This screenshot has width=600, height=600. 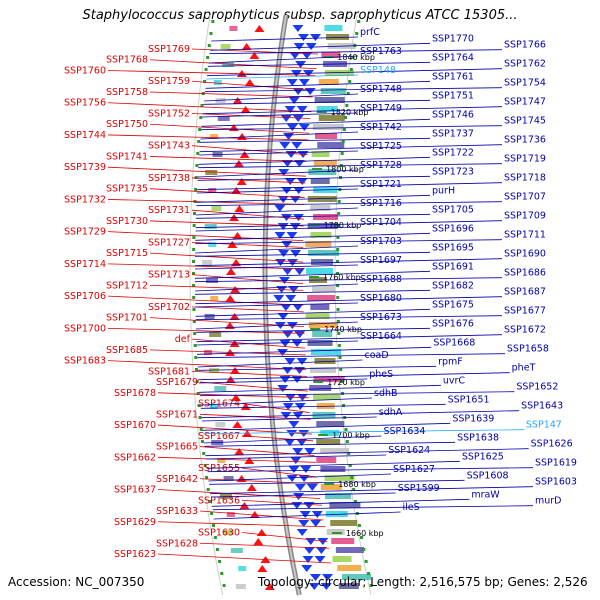 What do you see at coordinates (414, 469) in the screenshot?
I see `right-gene-label: SSP1627` at bounding box center [414, 469].